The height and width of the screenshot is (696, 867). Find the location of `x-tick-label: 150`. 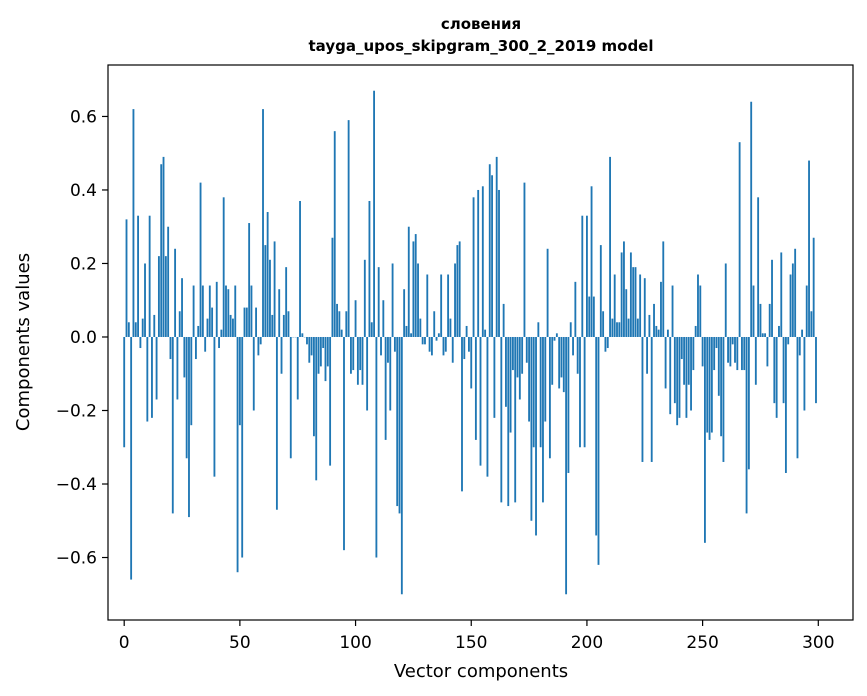

x-tick-label: 150 is located at coordinates (471, 643).